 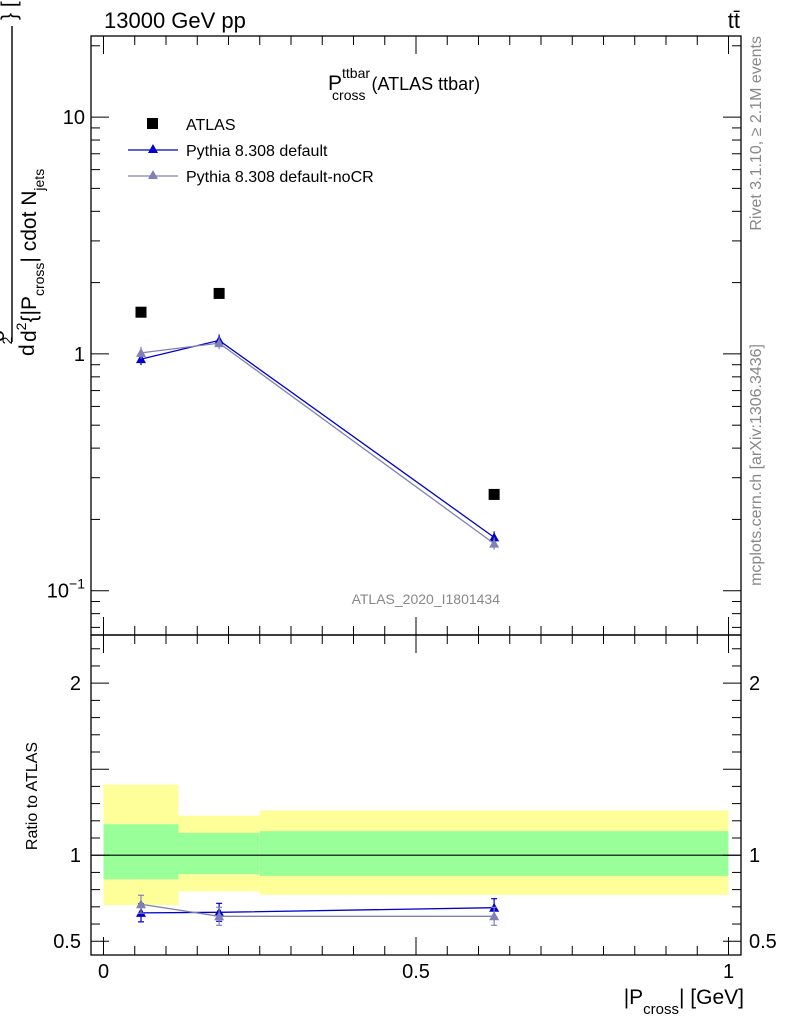 What do you see at coordinates (356, 73) in the screenshot?
I see `title-sup: ttbar` at bounding box center [356, 73].